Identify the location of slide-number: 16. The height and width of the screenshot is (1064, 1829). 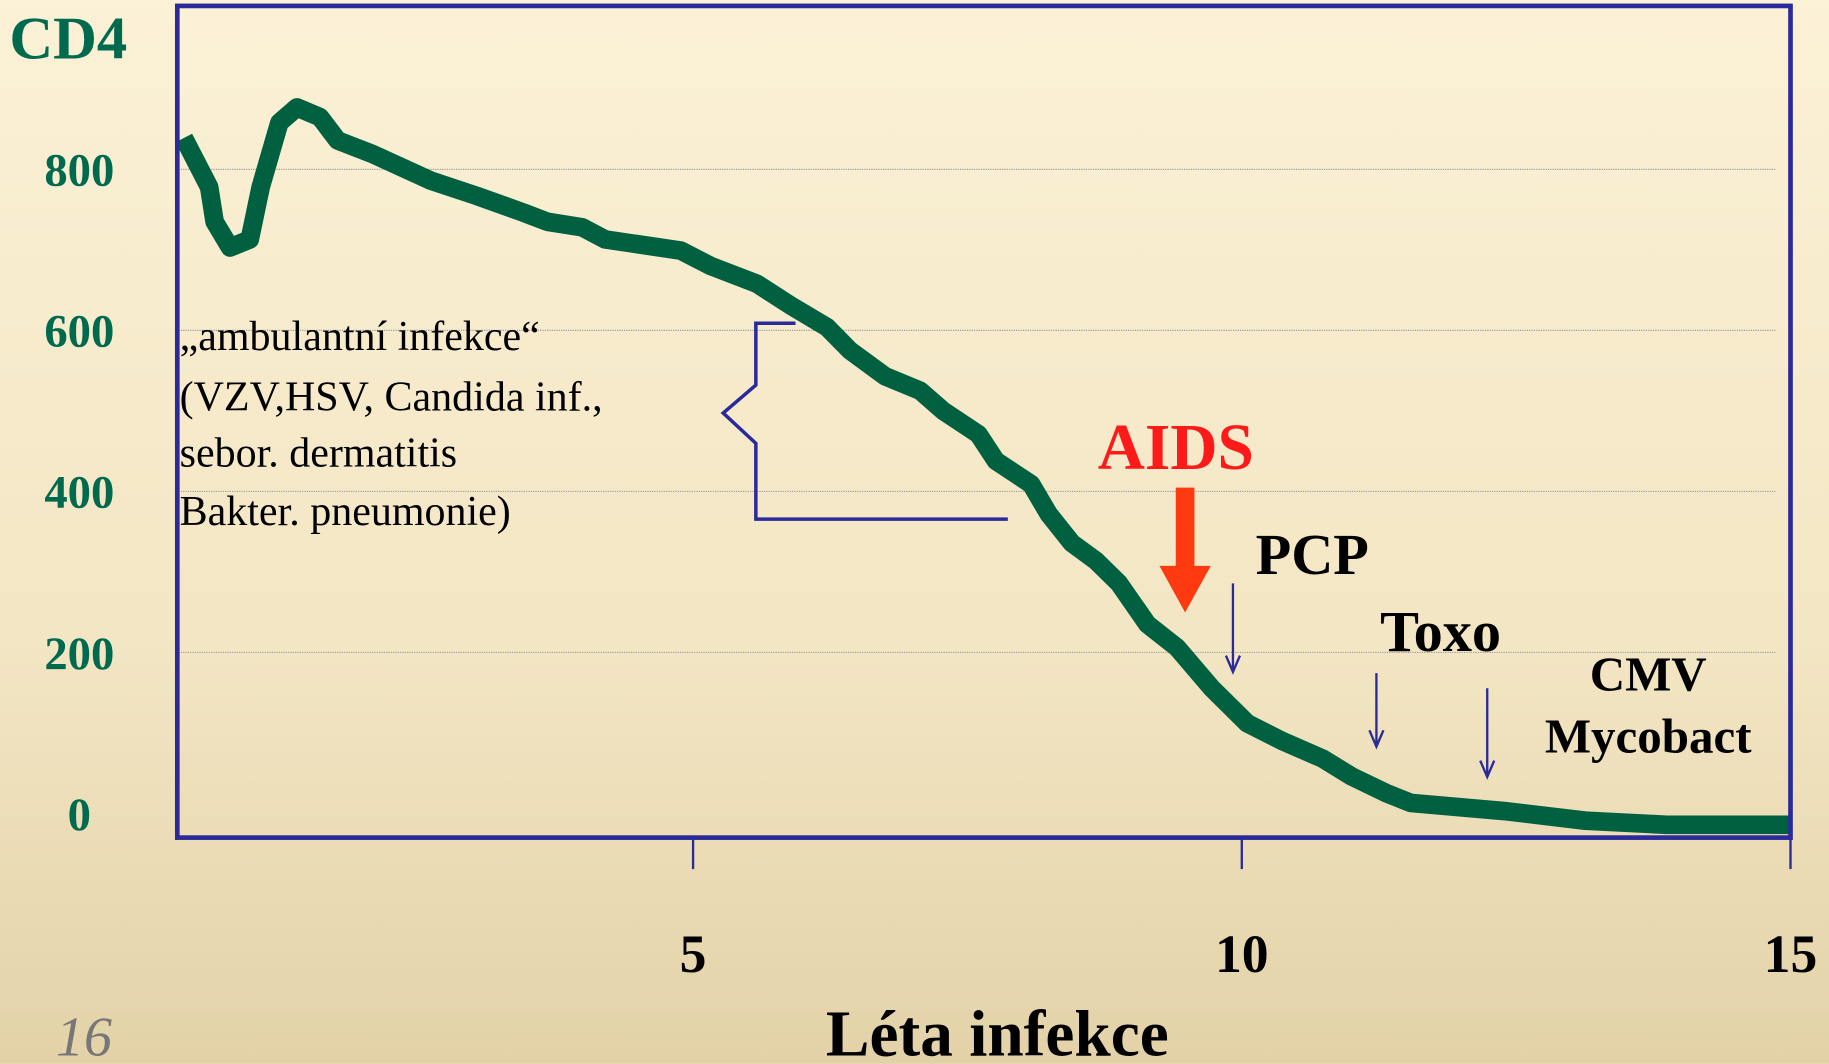
(84, 1035).